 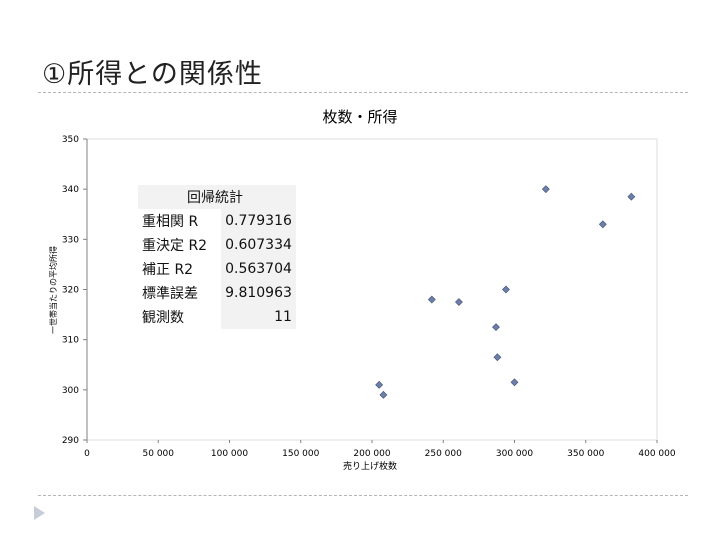 What do you see at coordinates (217, 221) in the screenshot?
I see `table-row: 重相関 R 0.779316` at bounding box center [217, 221].